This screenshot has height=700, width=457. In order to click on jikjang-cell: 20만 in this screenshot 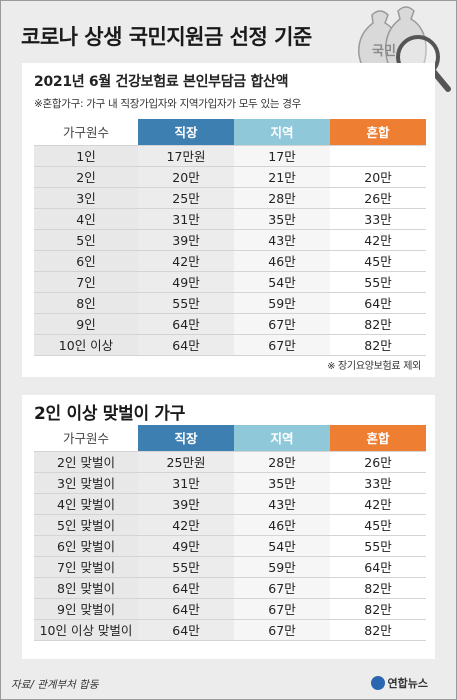, I will do `click(186, 176)`.